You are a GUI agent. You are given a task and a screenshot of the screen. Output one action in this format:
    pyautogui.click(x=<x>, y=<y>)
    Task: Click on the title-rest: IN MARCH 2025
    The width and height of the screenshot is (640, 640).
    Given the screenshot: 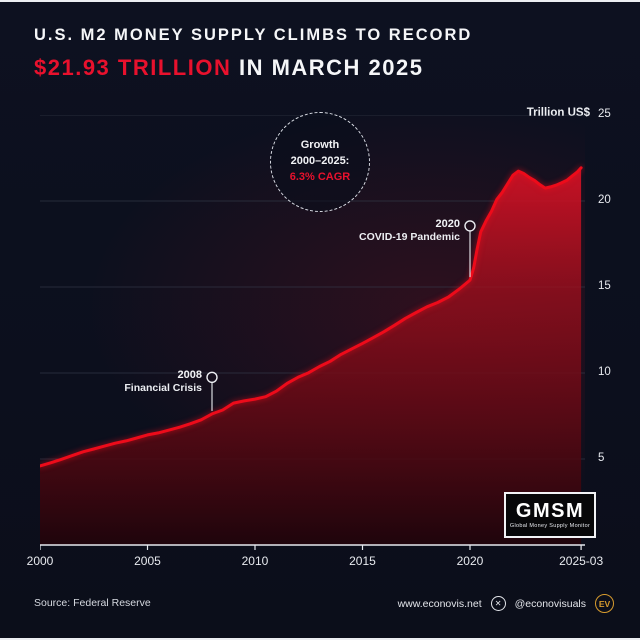 What is the action you would take?
    pyautogui.click(x=327, y=67)
    